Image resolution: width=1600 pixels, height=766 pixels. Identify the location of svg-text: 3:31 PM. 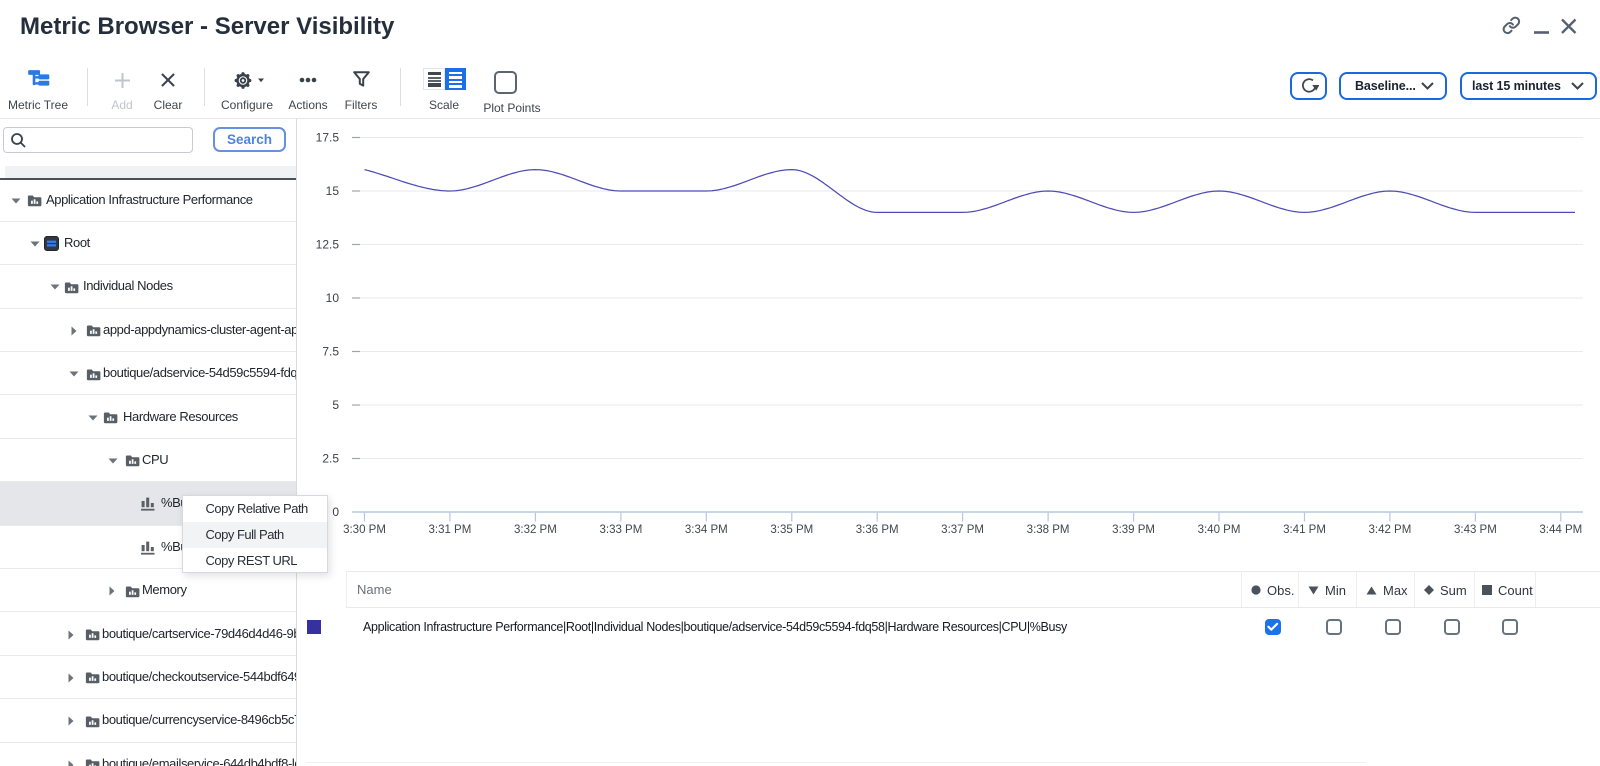
(449, 530).